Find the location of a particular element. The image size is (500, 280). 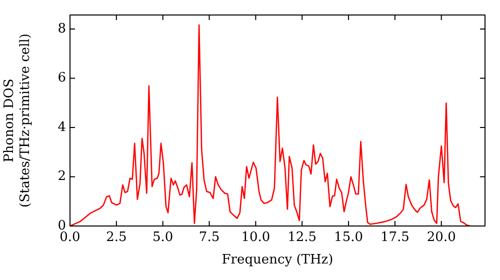

y-tick-label: 8 is located at coordinates (62, 28).